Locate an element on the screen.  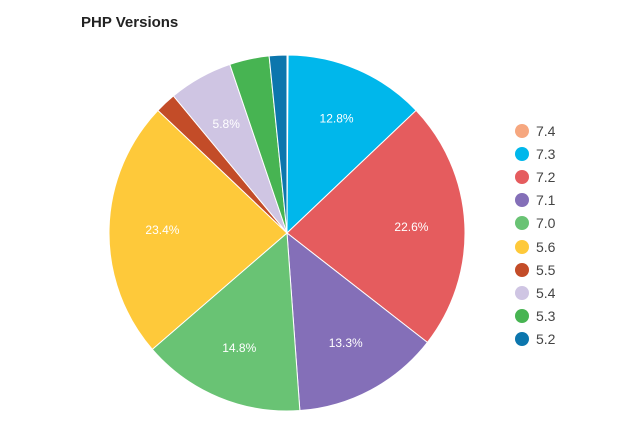
legend-item-5-2: 5.2 is located at coordinates (535, 339).